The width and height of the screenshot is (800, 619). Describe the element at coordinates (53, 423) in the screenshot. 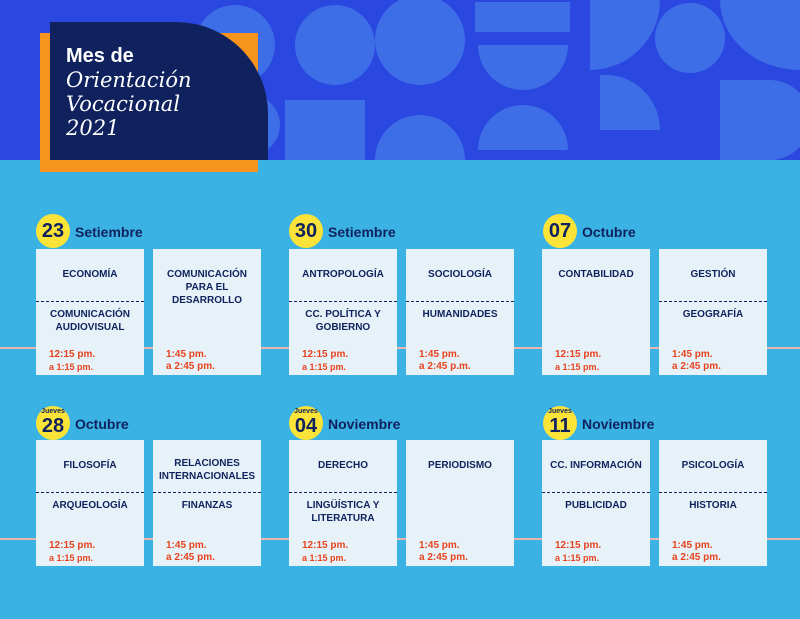

I see `day-badge: 28` at that location.